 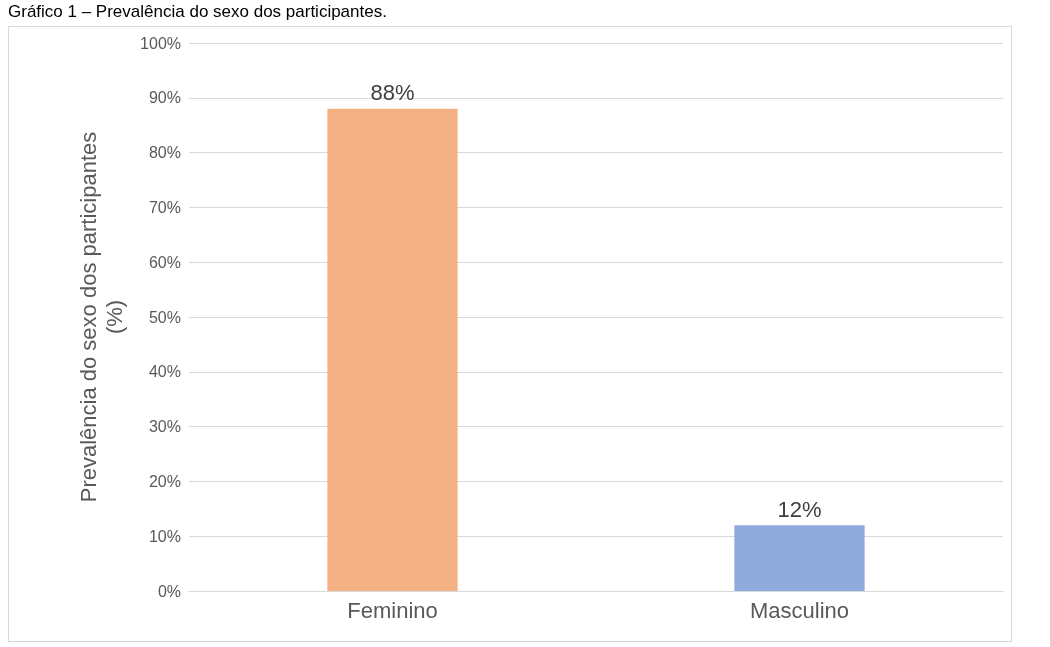 What do you see at coordinates (799, 610) in the screenshot?
I see `x-tick-label: Masculino` at bounding box center [799, 610].